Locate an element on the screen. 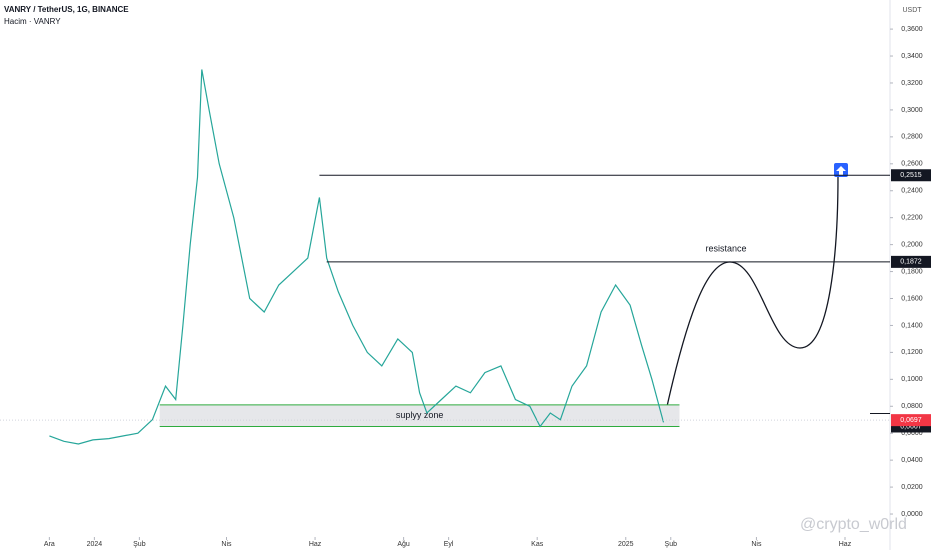  supply-zone is located at coordinates (419, 415).